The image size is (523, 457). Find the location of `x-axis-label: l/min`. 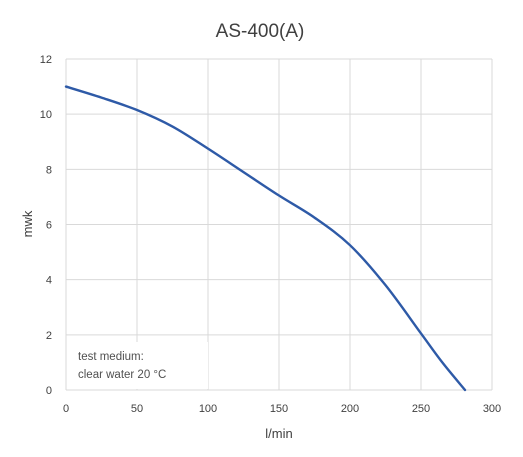

x-axis-label: l/min is located at coordinates (278, 433).